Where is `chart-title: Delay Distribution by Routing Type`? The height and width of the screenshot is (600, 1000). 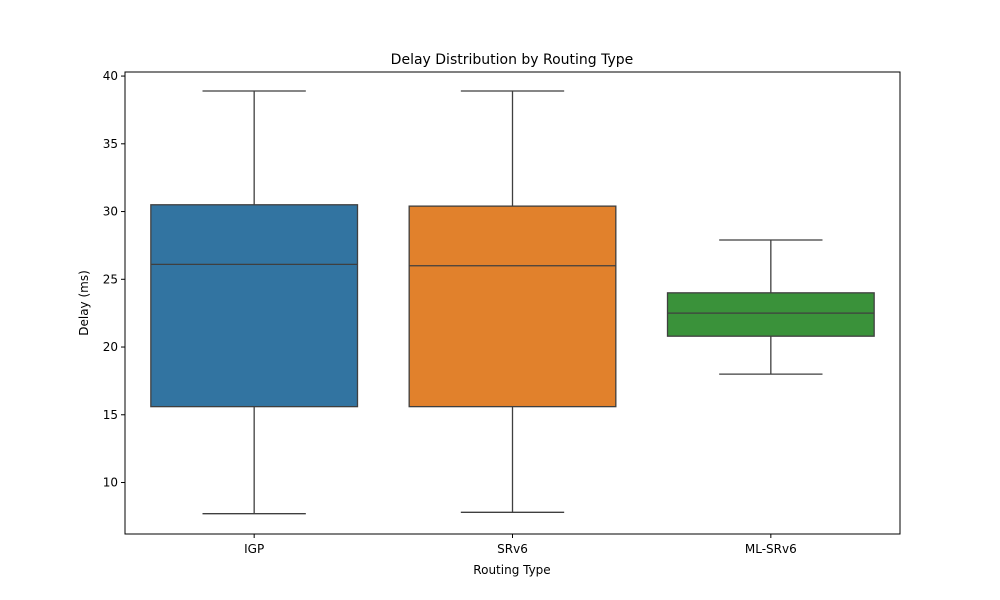
chart-title: Delay Distribution by Routing Type is located at coordinates (512, 60).